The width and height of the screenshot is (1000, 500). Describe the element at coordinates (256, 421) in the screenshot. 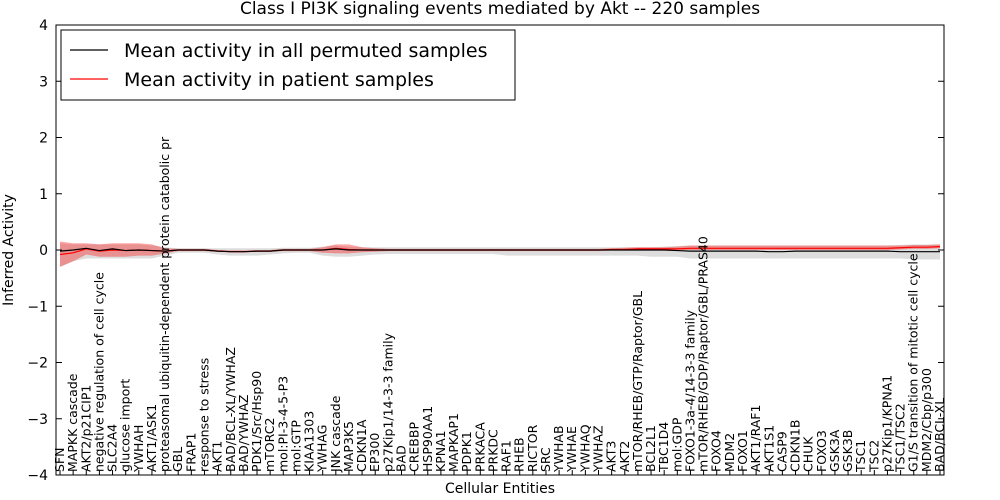

I see `x-tick-label: PDK1/Src/Hsp90` at that location.